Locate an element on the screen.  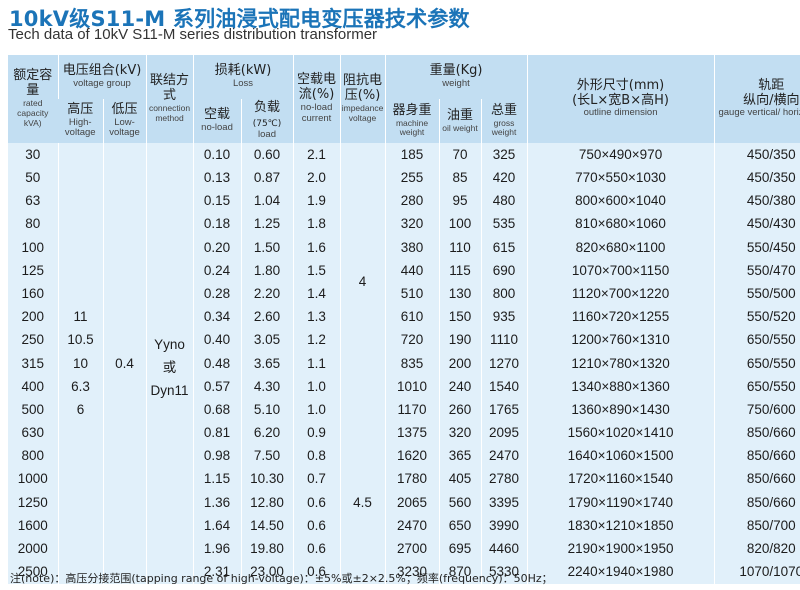
machine-weight-cell: 1780 is located at coordinates (412, 479).